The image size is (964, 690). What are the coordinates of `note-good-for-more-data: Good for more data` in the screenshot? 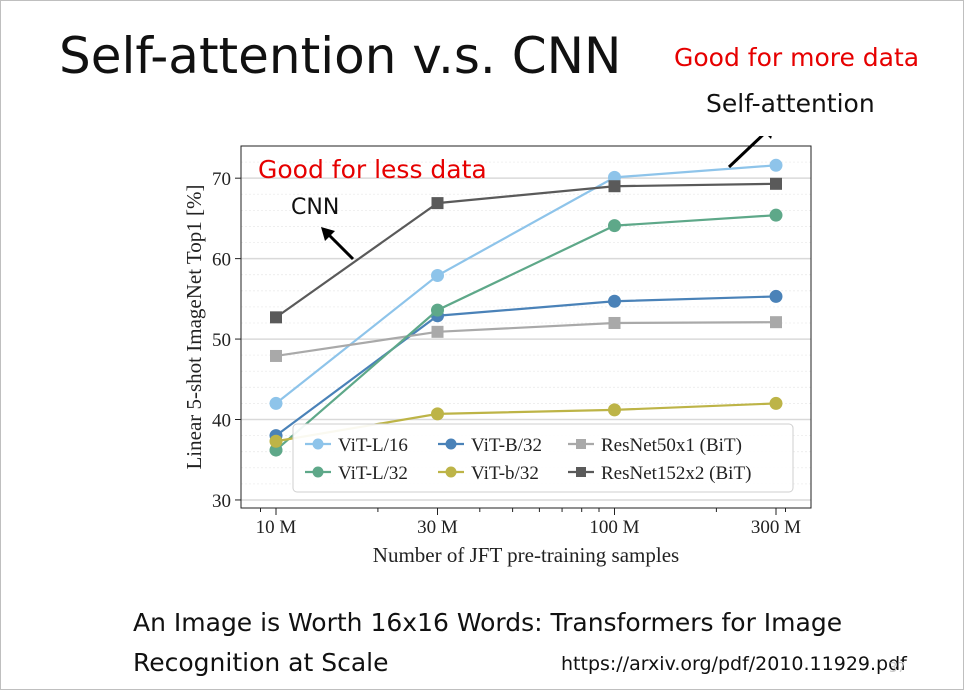 It's located at (797, 57).